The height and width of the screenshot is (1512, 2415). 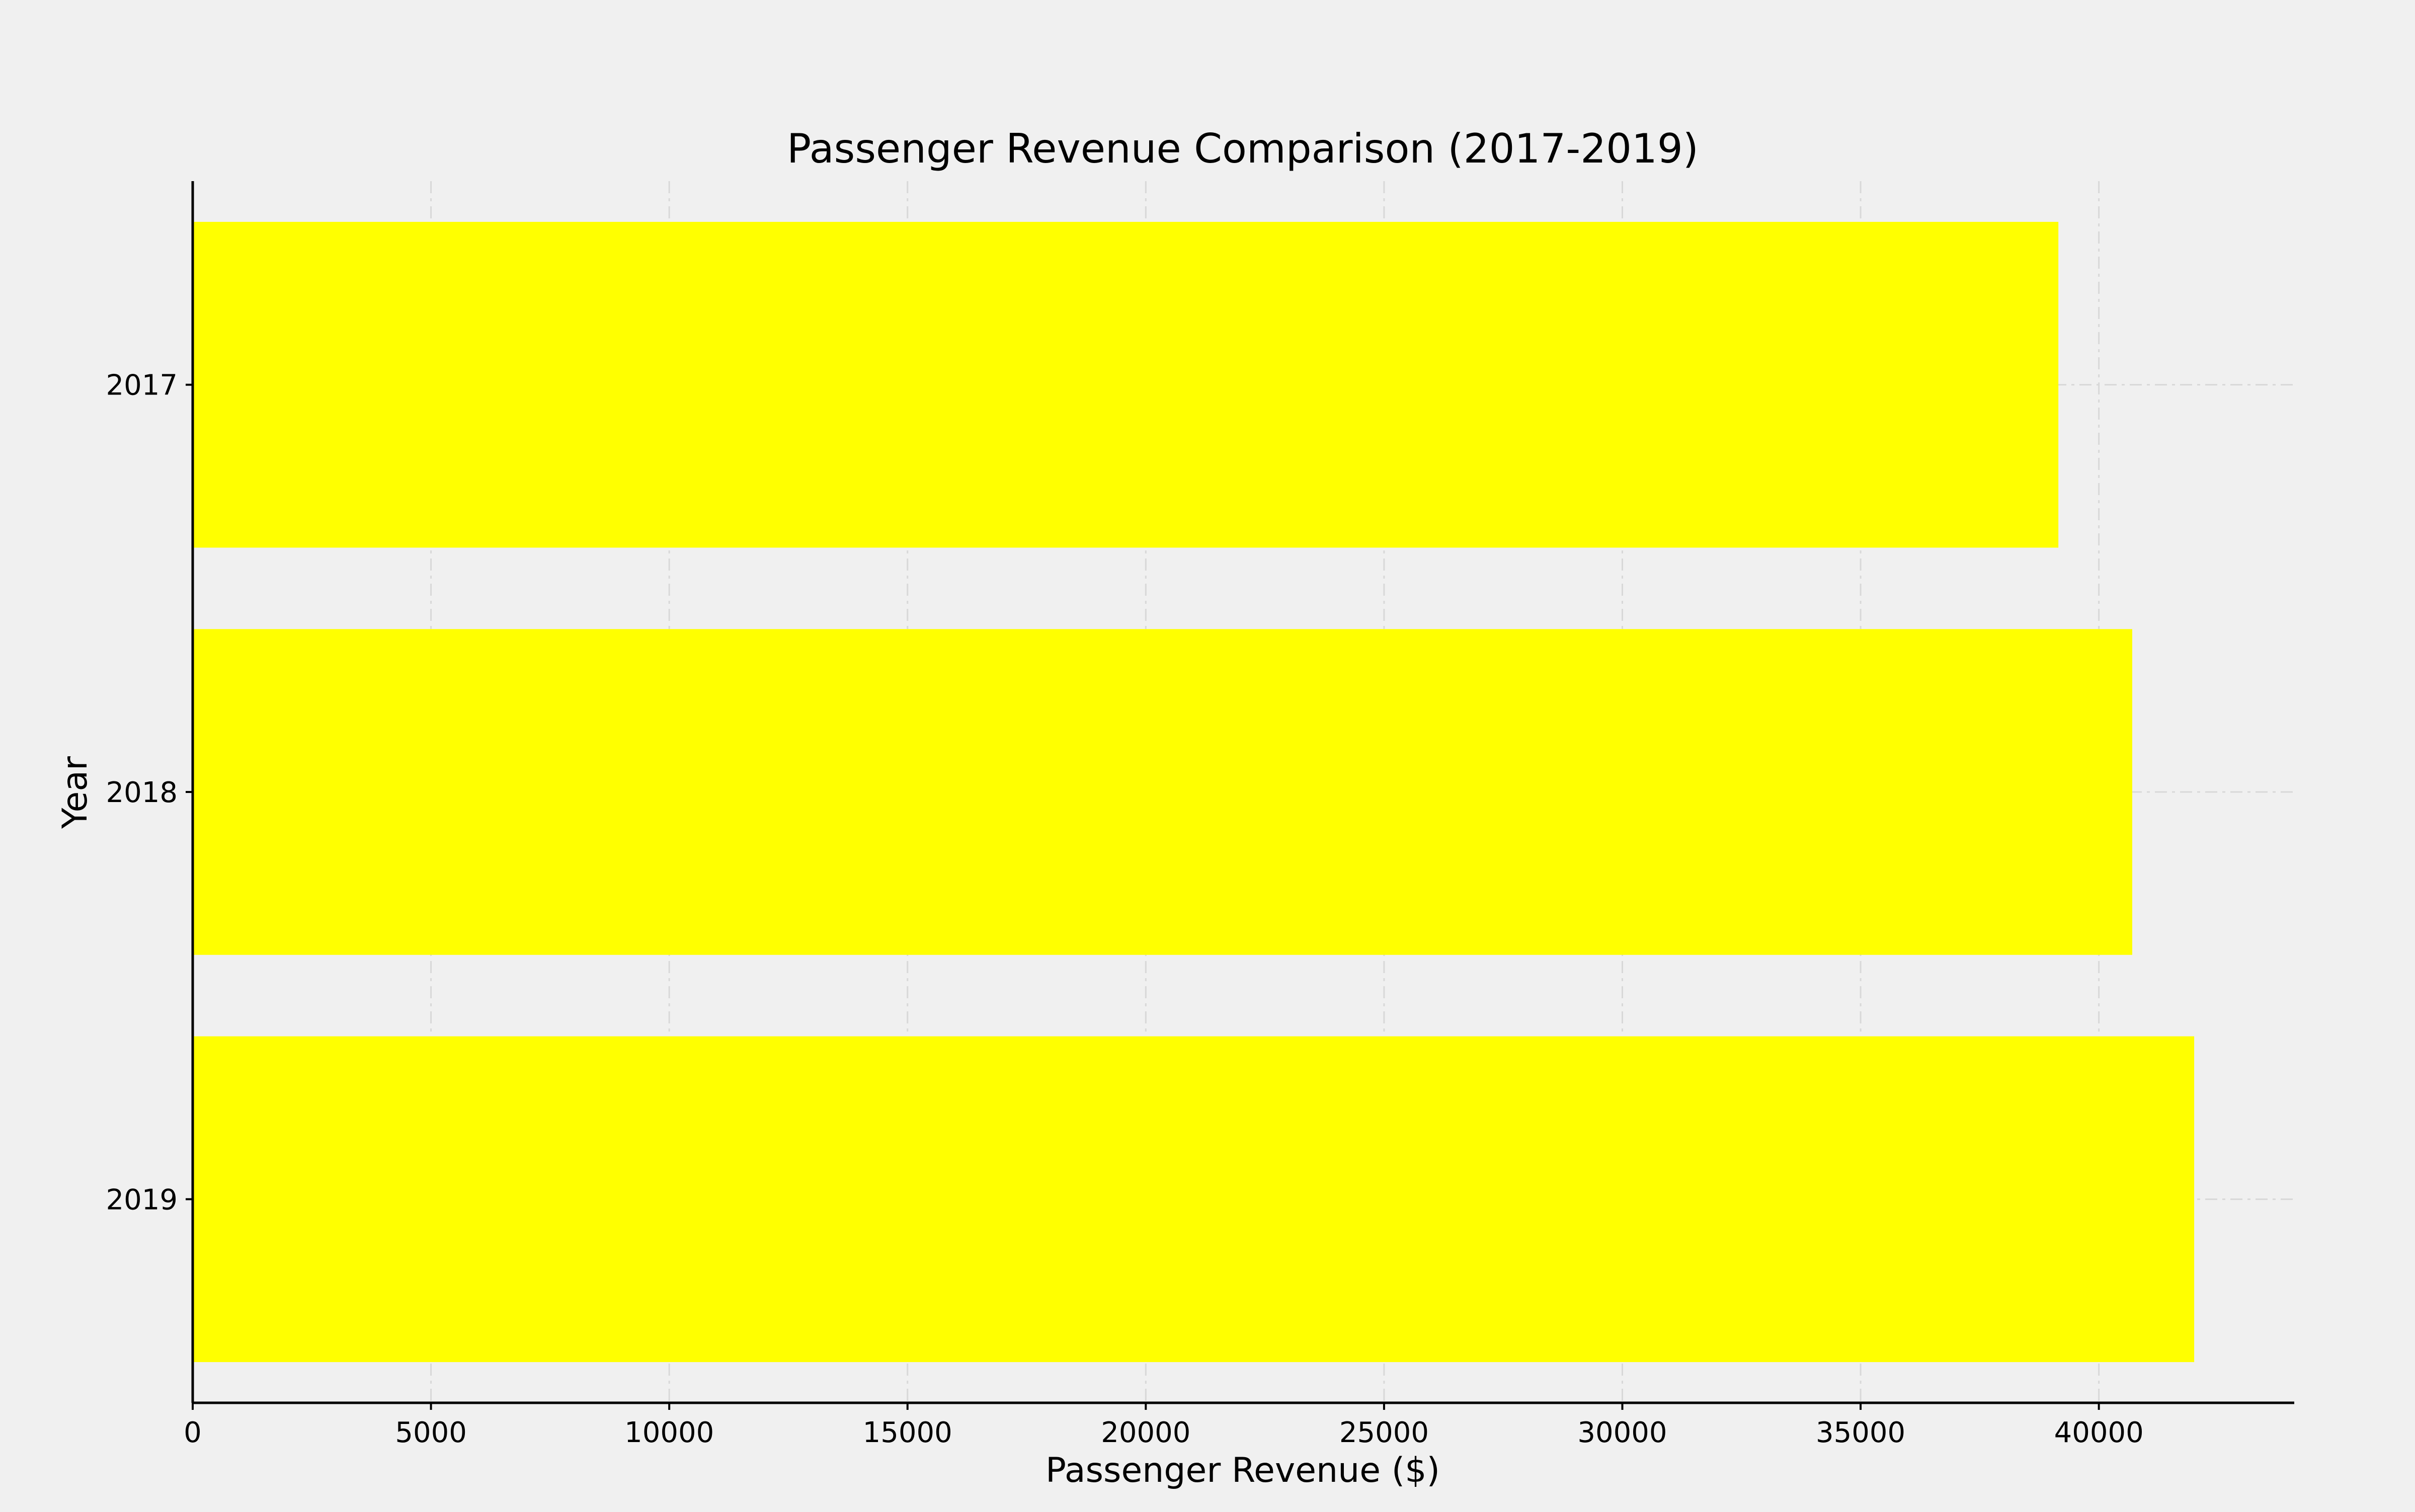 I want to click on x-tick-label: 35000, so click(x=1860, y=1433).